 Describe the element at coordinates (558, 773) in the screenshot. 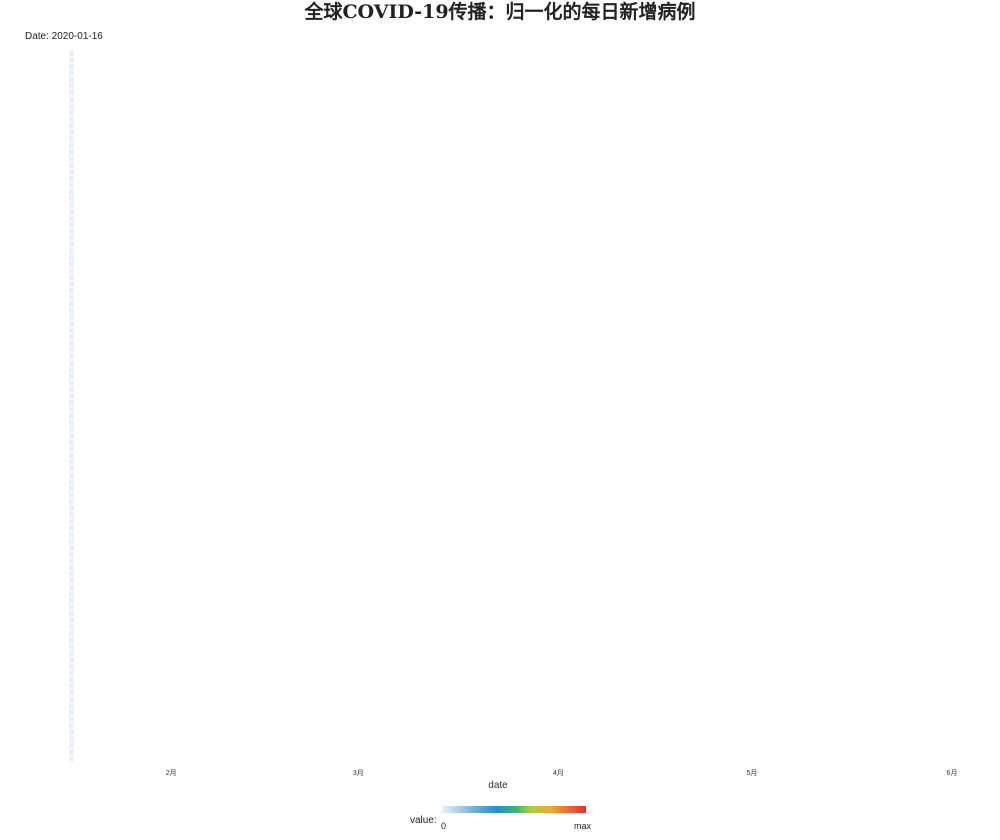

I see `x-tick-label: 4月` at that location.